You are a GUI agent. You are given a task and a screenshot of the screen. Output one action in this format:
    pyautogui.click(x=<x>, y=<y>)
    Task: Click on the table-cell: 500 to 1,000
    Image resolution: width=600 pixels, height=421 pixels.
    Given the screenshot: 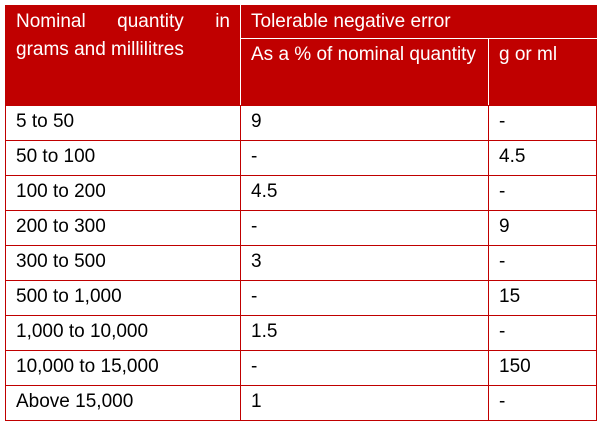 What is the action you would take?
    pyautogui.click(x=123, y=298)
    